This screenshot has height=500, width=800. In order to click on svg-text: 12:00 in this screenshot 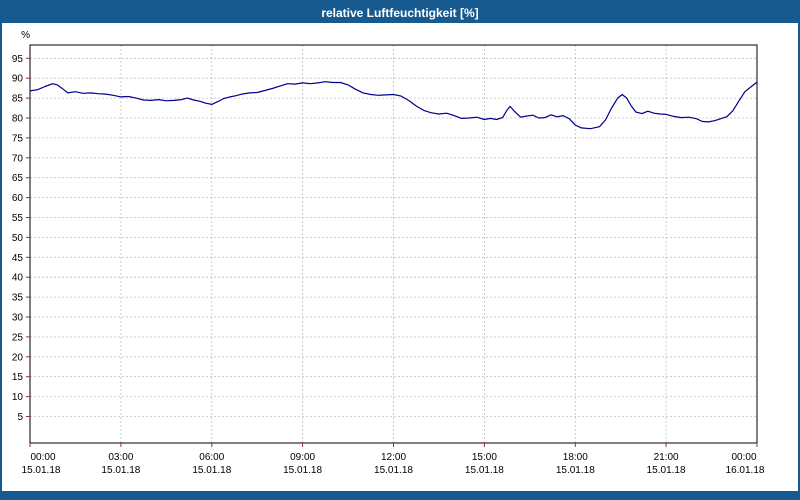, I will do `click(393, 457)`.